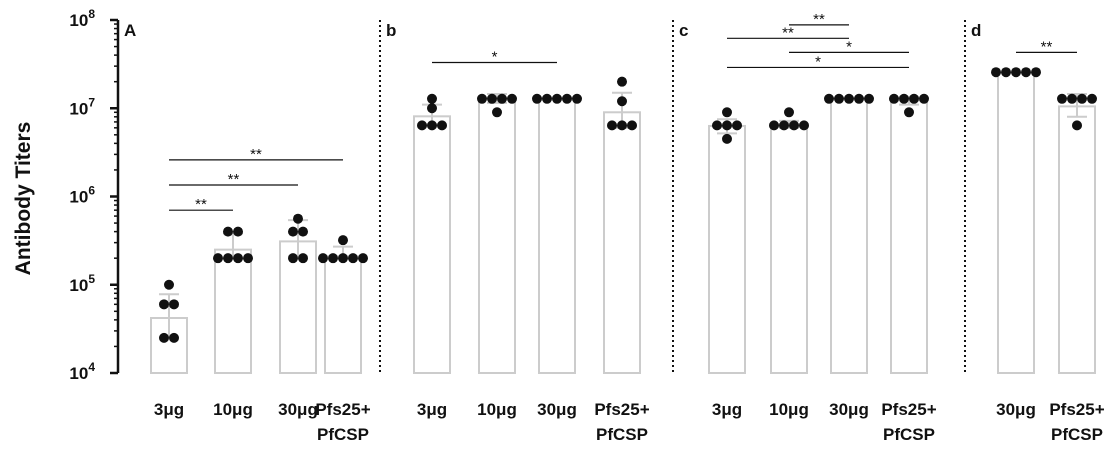  I want to click on y-tick-label: 10⁶, so click(82, 195).